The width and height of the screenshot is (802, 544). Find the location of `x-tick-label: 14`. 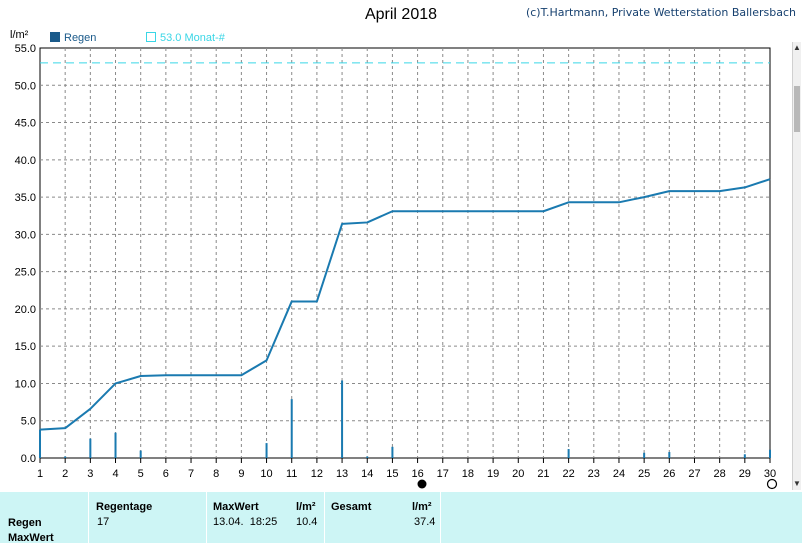

x-tick-label: 14 is located at coordinates (367, 474).